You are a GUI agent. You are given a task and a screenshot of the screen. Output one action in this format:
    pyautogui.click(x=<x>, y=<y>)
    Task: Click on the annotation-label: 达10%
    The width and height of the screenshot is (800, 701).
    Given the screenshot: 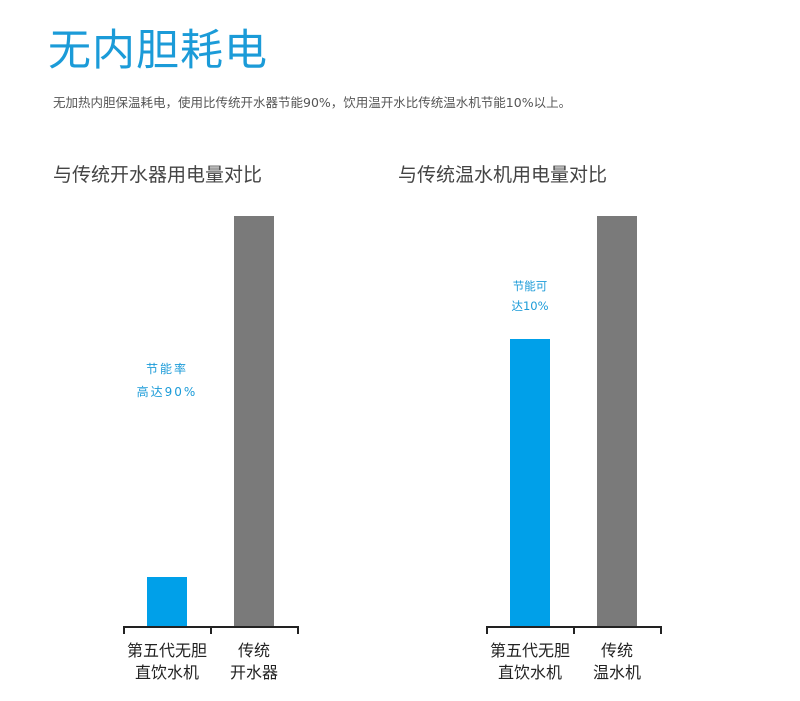 What is the action you would take?
    pyautogui.click(x=530, y=306)
    